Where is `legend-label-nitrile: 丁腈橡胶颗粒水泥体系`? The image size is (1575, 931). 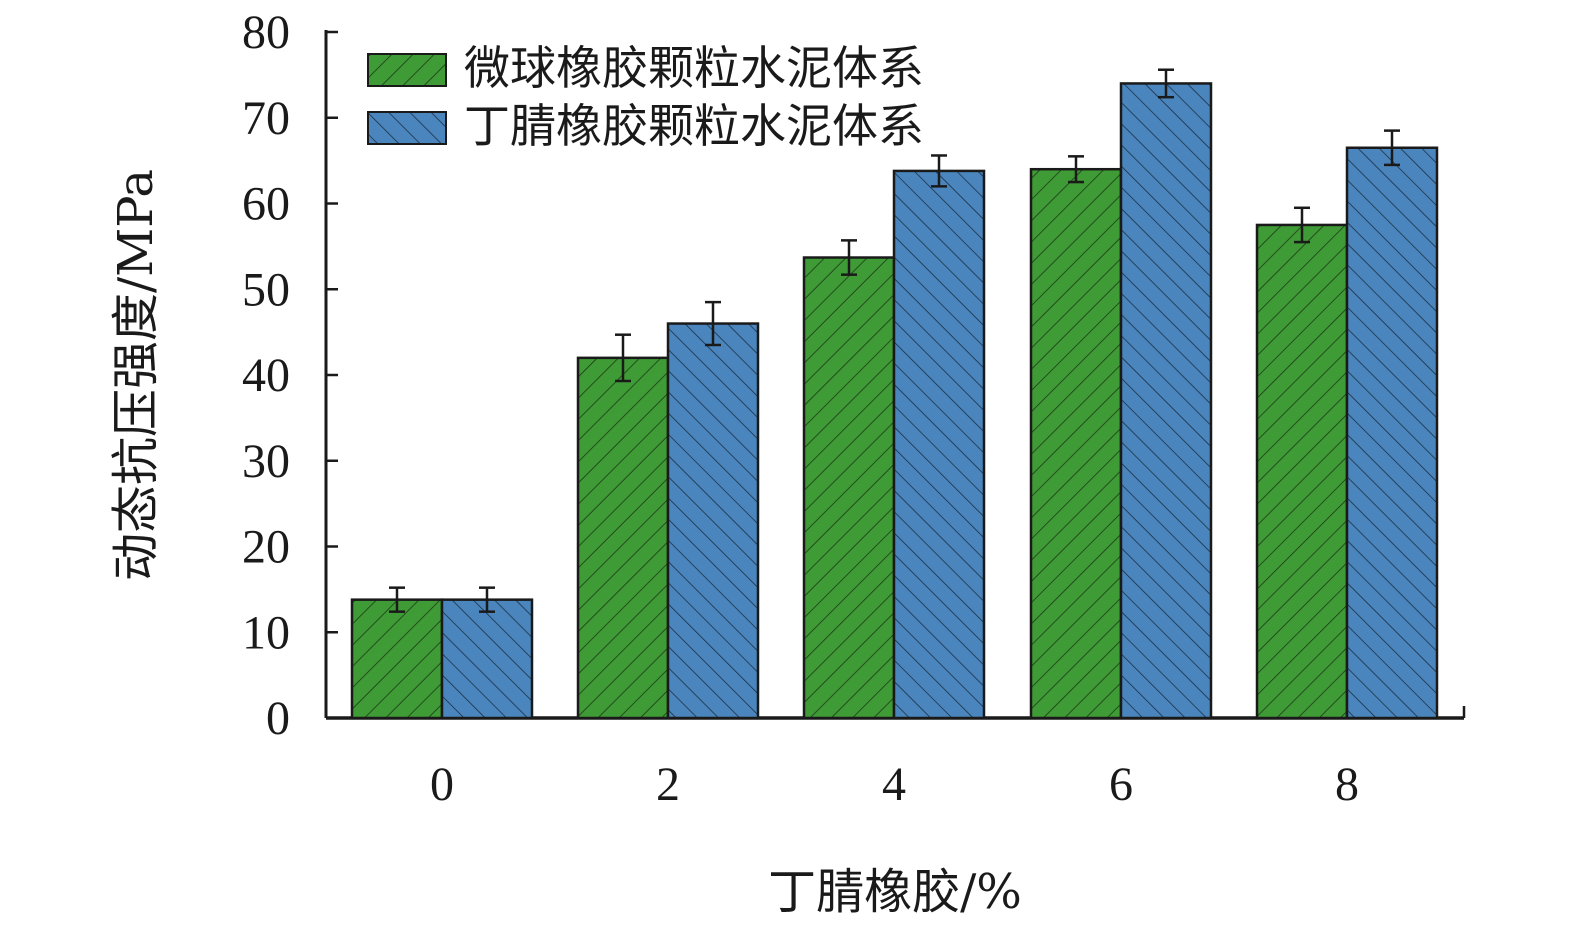 legend-label-nitrile: 丁腈橡胶颗粒水泥体系 is located at coordinates (694, 126).